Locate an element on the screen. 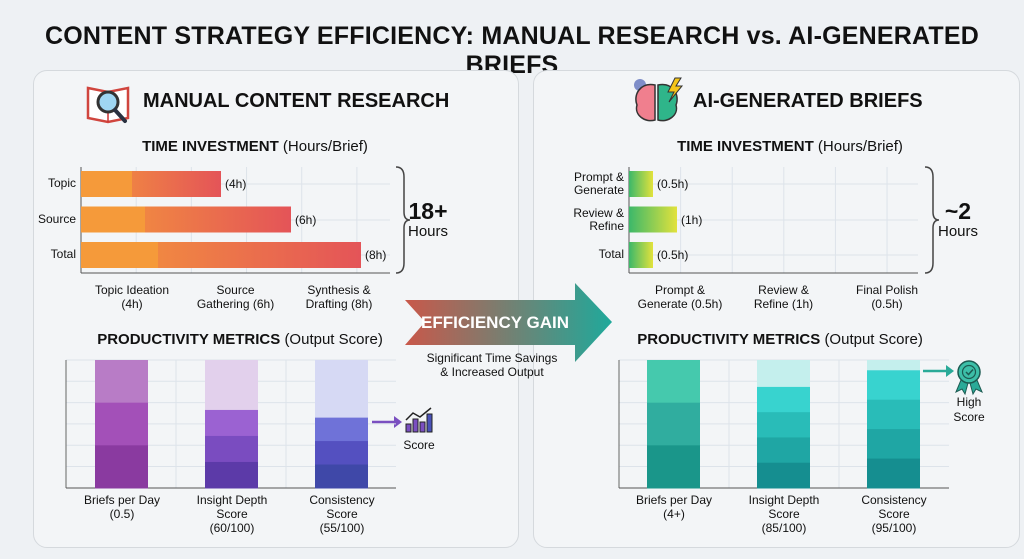 Image resolution: width=1024 pixels, height=559 pixels. x-tick-label: Consistency Score (55/100) is located at coordinates (342, 514).